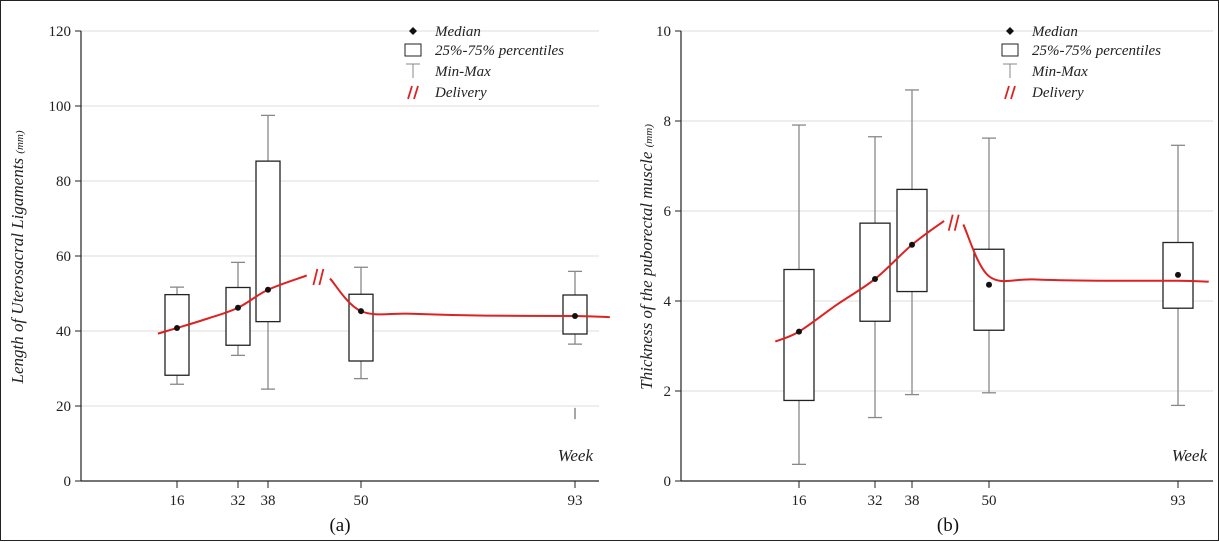 The width and height of the screenshot is (1219, 542). Describe the element at coordinates (1085, 253) in the screenshot. I see `trend-line-postpartum` at that location.